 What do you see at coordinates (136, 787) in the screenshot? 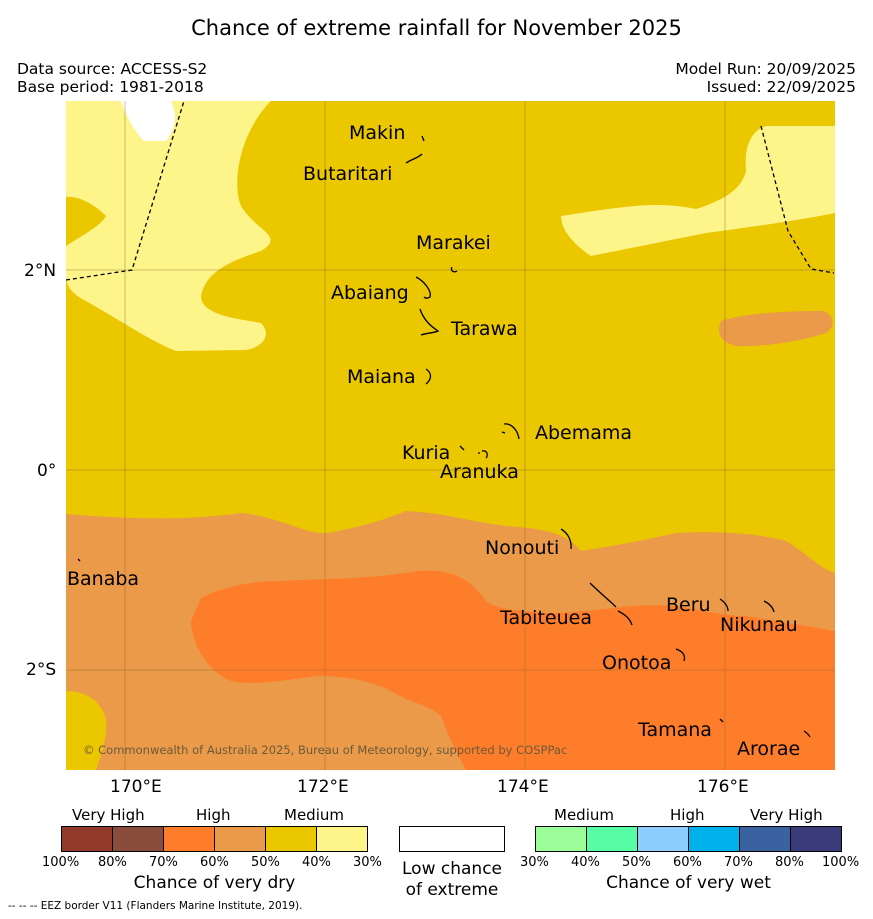
I see `lon-tick-170e: 170°E` at bounding box center [136, 787].